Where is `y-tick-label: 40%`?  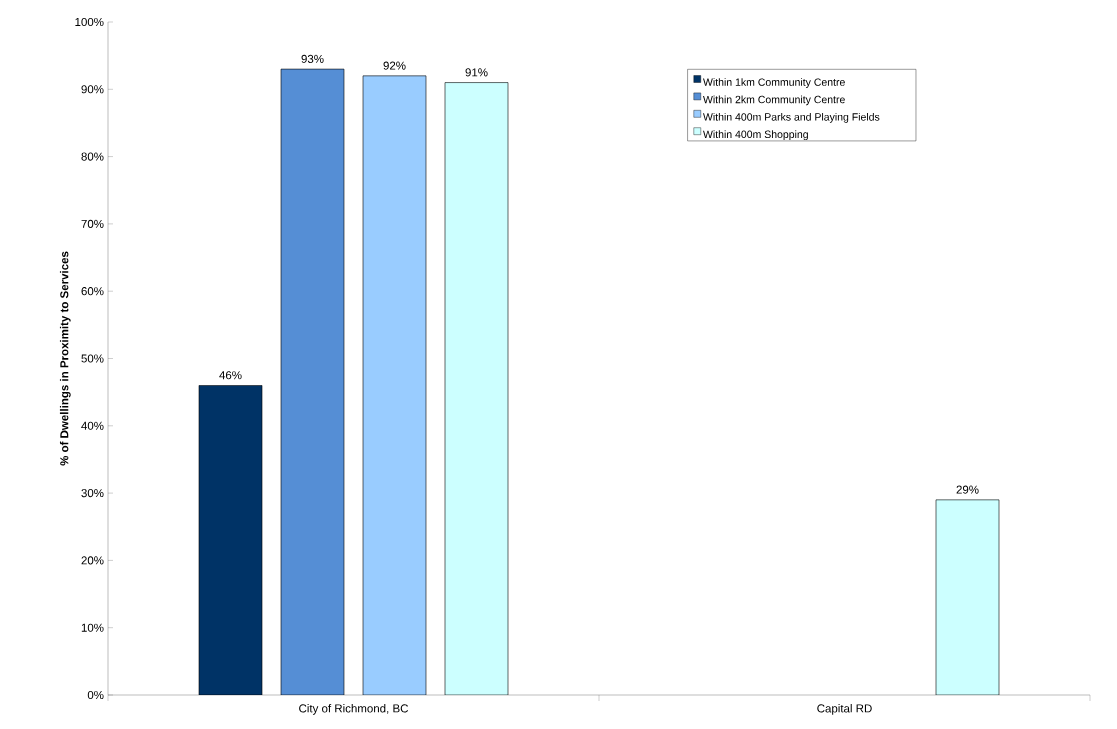
y-tick-label: 40% is located at coordinates (92, 425).